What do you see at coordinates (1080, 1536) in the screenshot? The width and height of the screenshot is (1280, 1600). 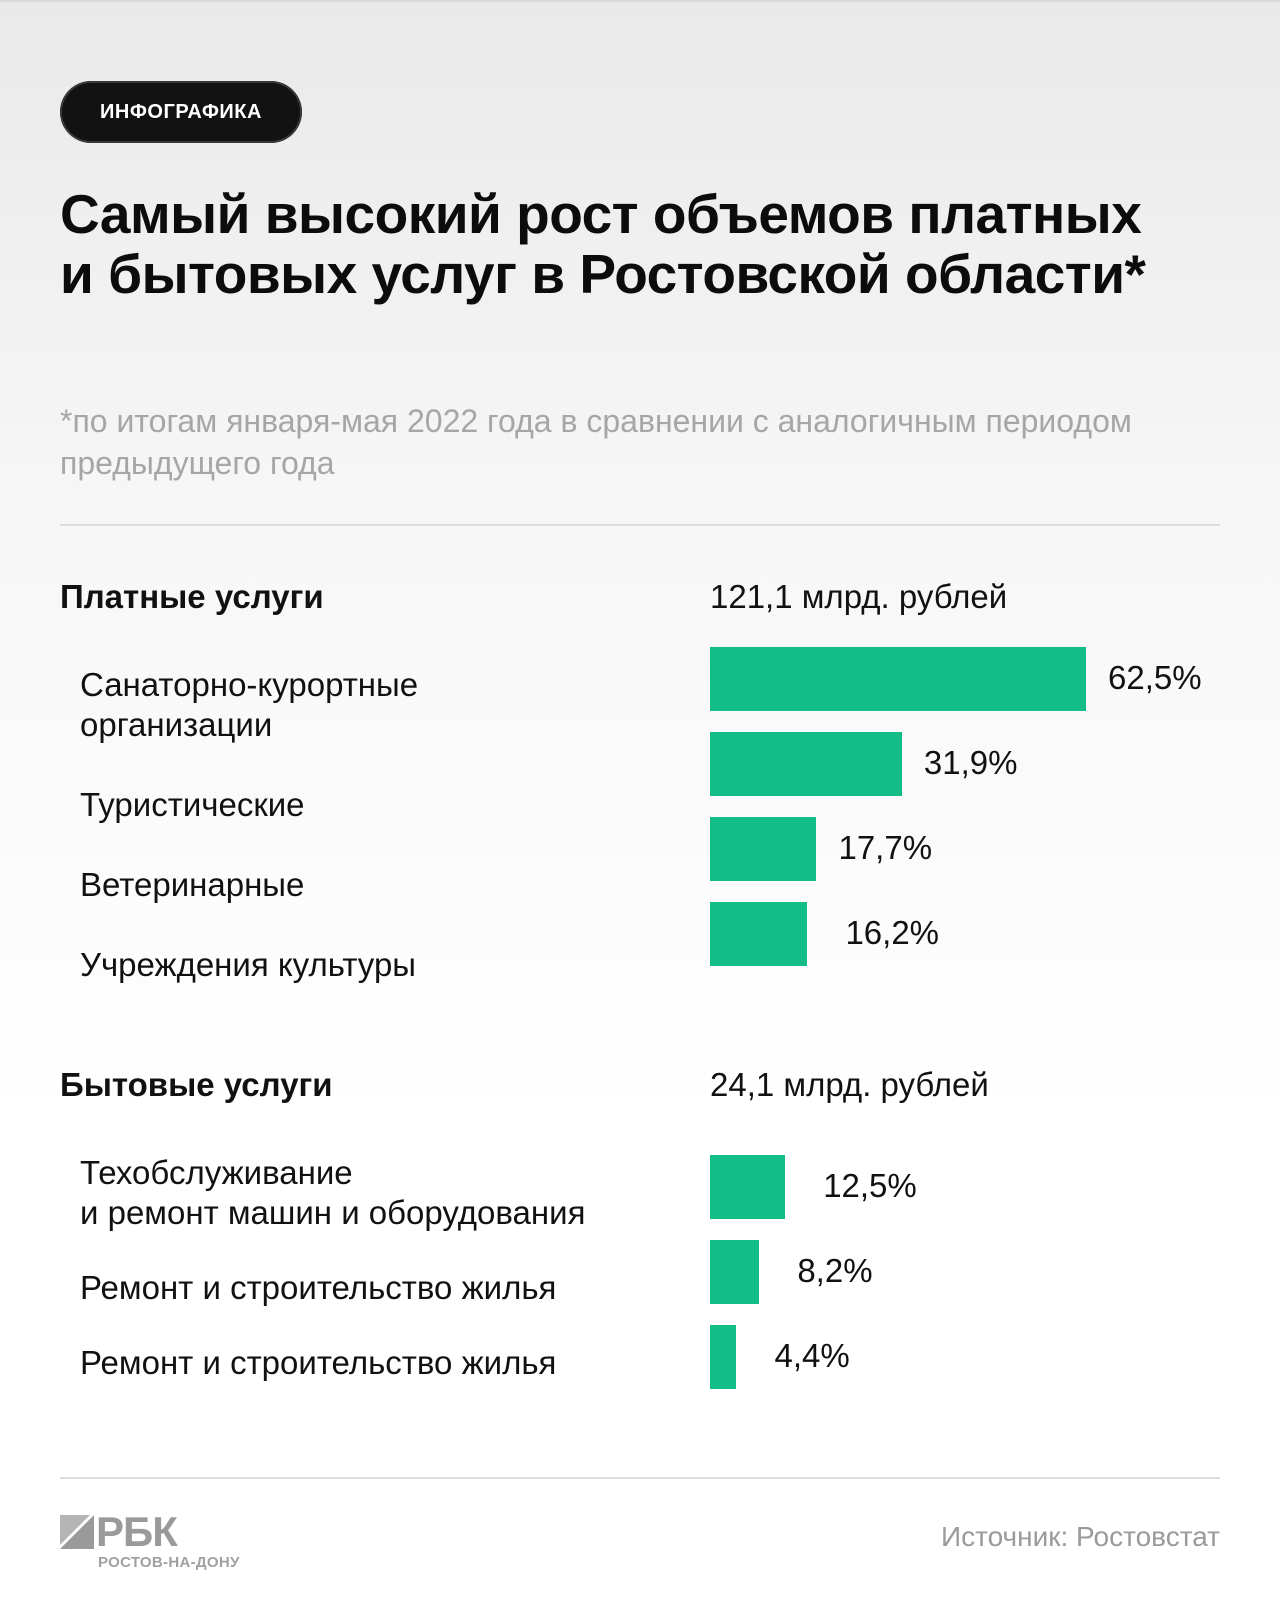 I see `source-credit: Источник: Ростовстат` at bounding box center [1080, 1536].